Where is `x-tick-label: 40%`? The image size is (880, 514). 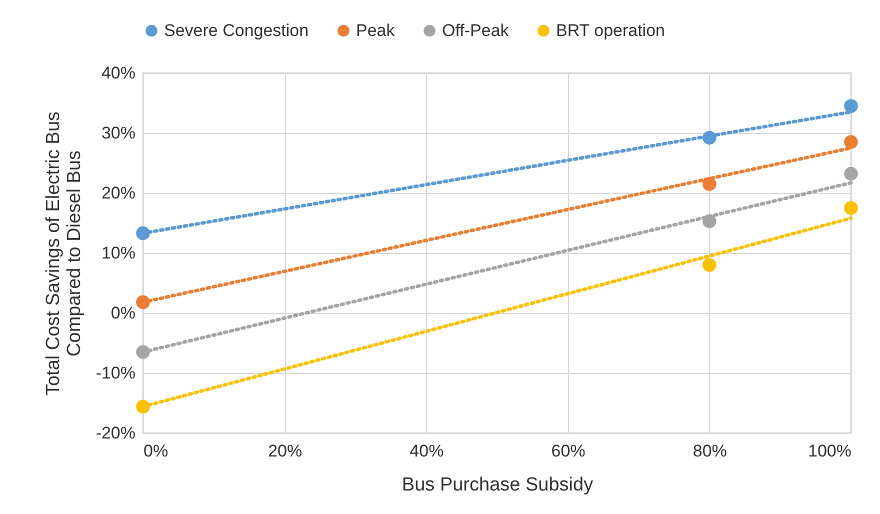
x-tick-label: 40% is located at coordinates (427, 451).